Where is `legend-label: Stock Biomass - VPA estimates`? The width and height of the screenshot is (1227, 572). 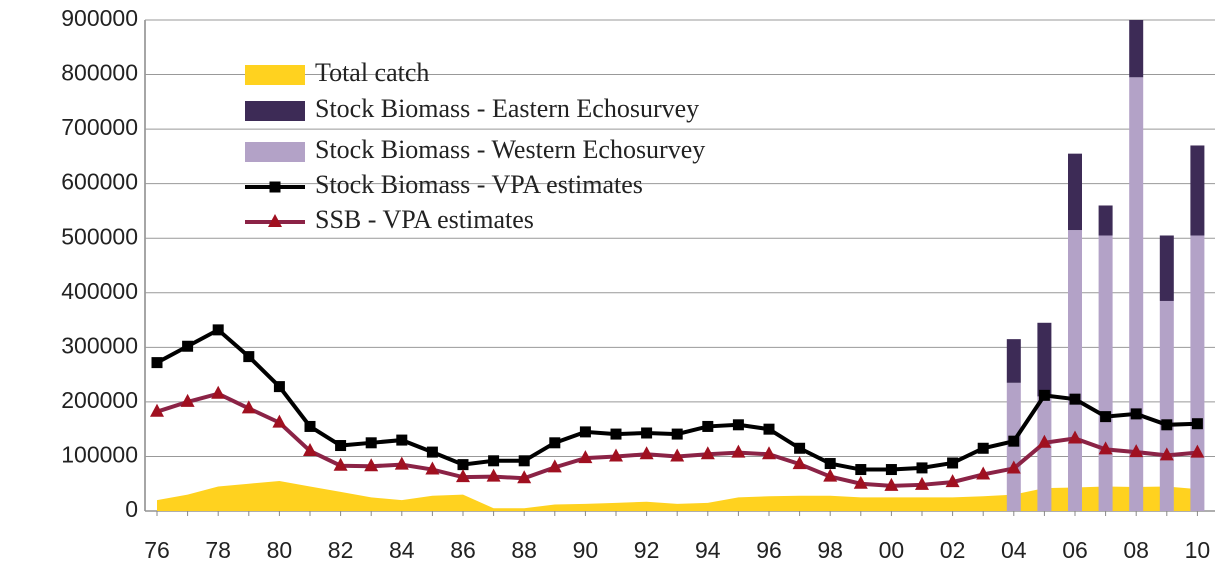 legend-label: Stock Biomass - VPA estimates is located at coordinates (479, 184).